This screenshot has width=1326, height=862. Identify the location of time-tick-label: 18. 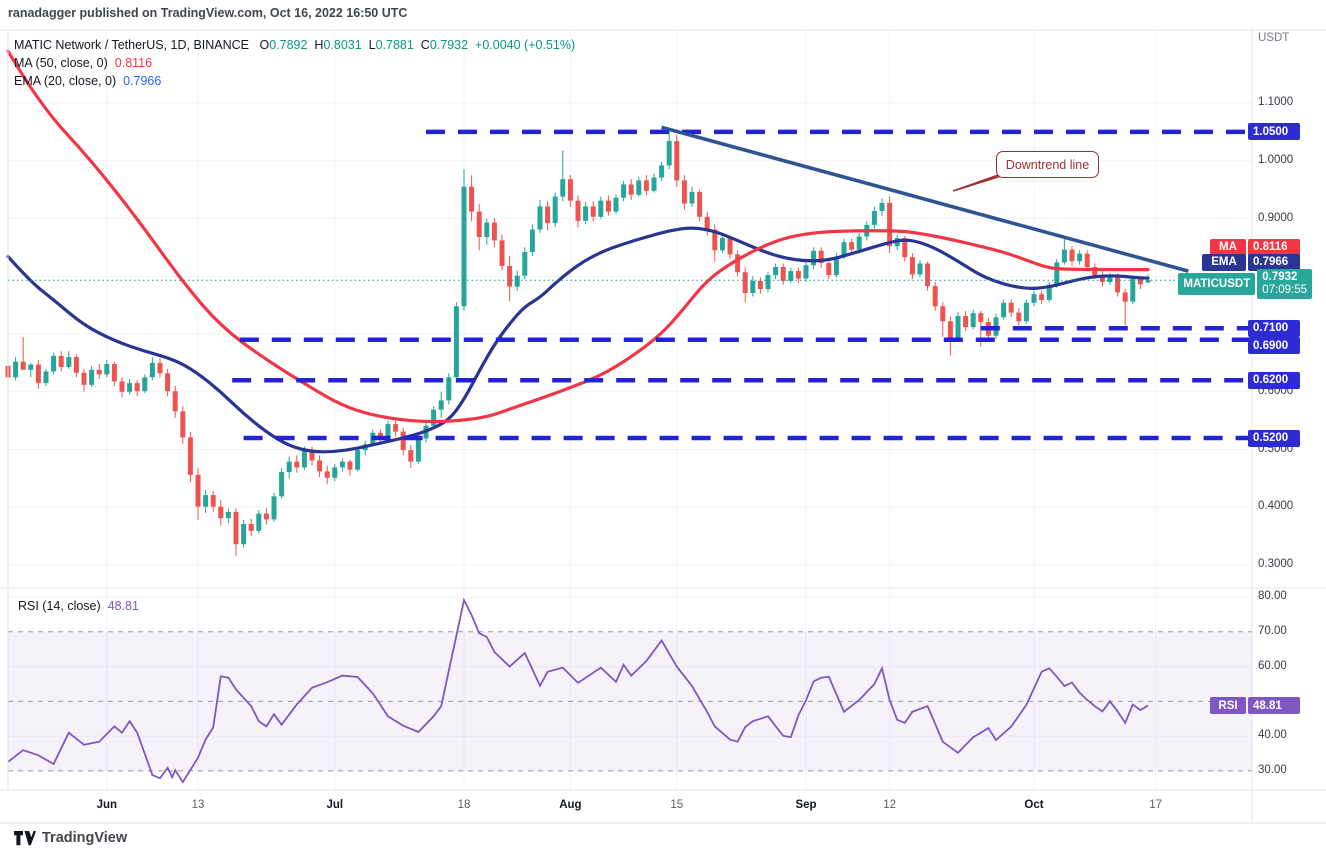
(464, 805).